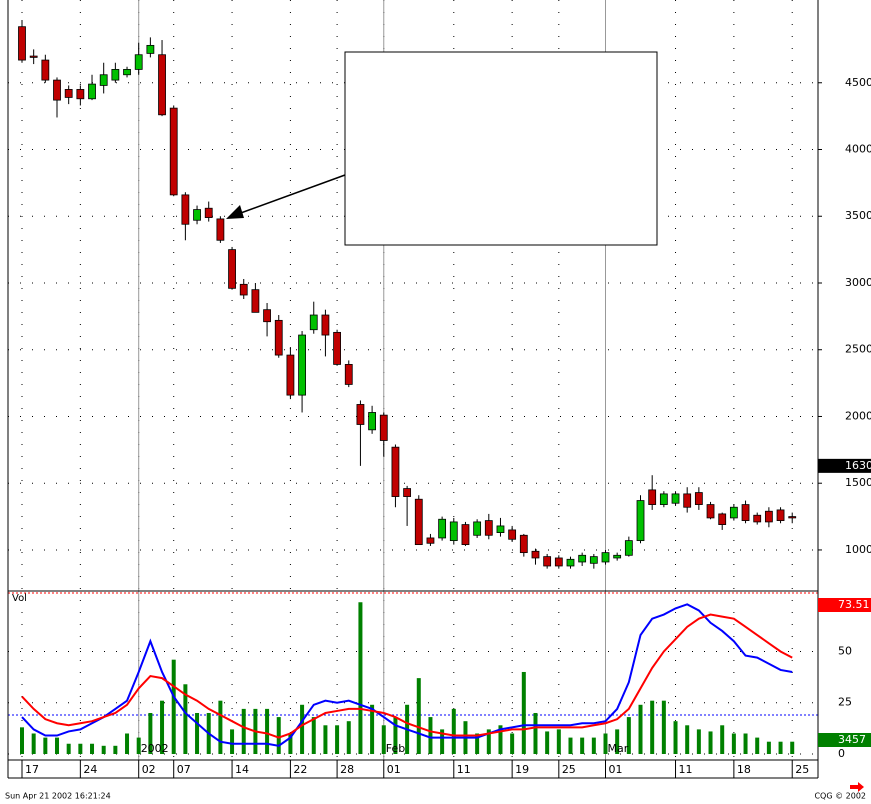 This screenshot has width=871, height=804. I want to click on x-tick-label: 11, so click(464, 769).